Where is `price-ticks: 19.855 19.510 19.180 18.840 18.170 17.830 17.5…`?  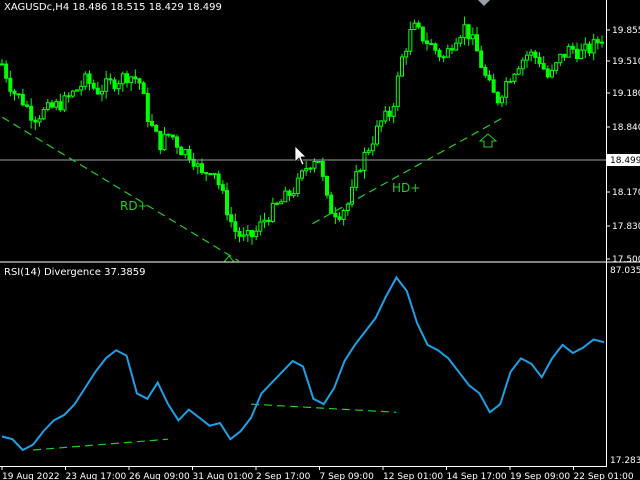
price-ticks: 19.855 19.510 19.180 18.840 18.170 17.830 17.5… is located at coordinates (623, 145).